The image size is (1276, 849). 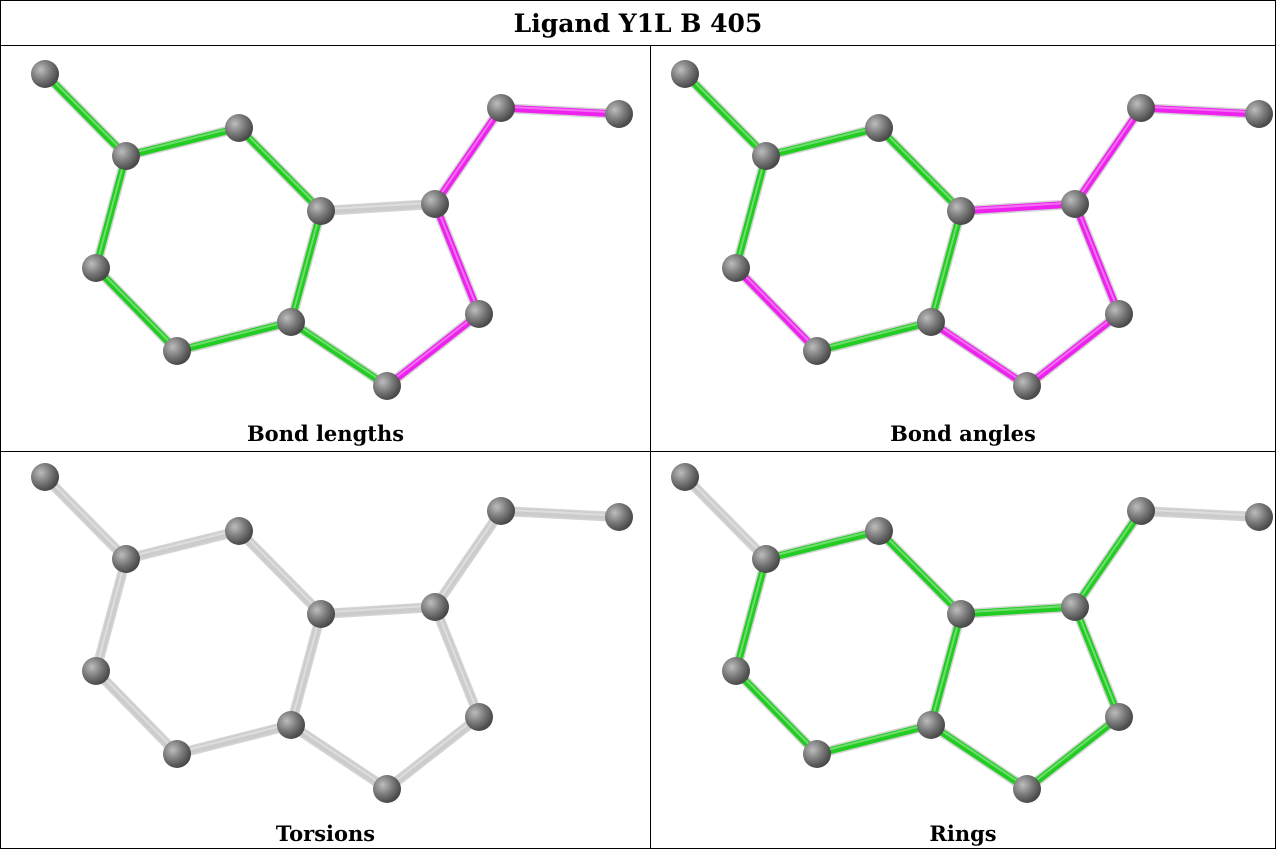 What do you see at coordinates (963, 433) in the screenshot?
I see `panel-caption: Bond angles` at bounding box center [963, 433].